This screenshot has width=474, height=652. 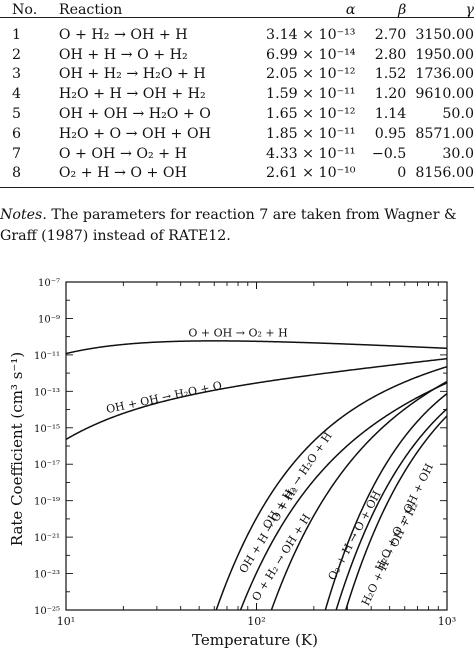 What do you see at coordinates (311, 54) in the screenshot?
I see `row-alpha: 6.99 × 10⁻¹⁴` at bounding box center [311, 54].